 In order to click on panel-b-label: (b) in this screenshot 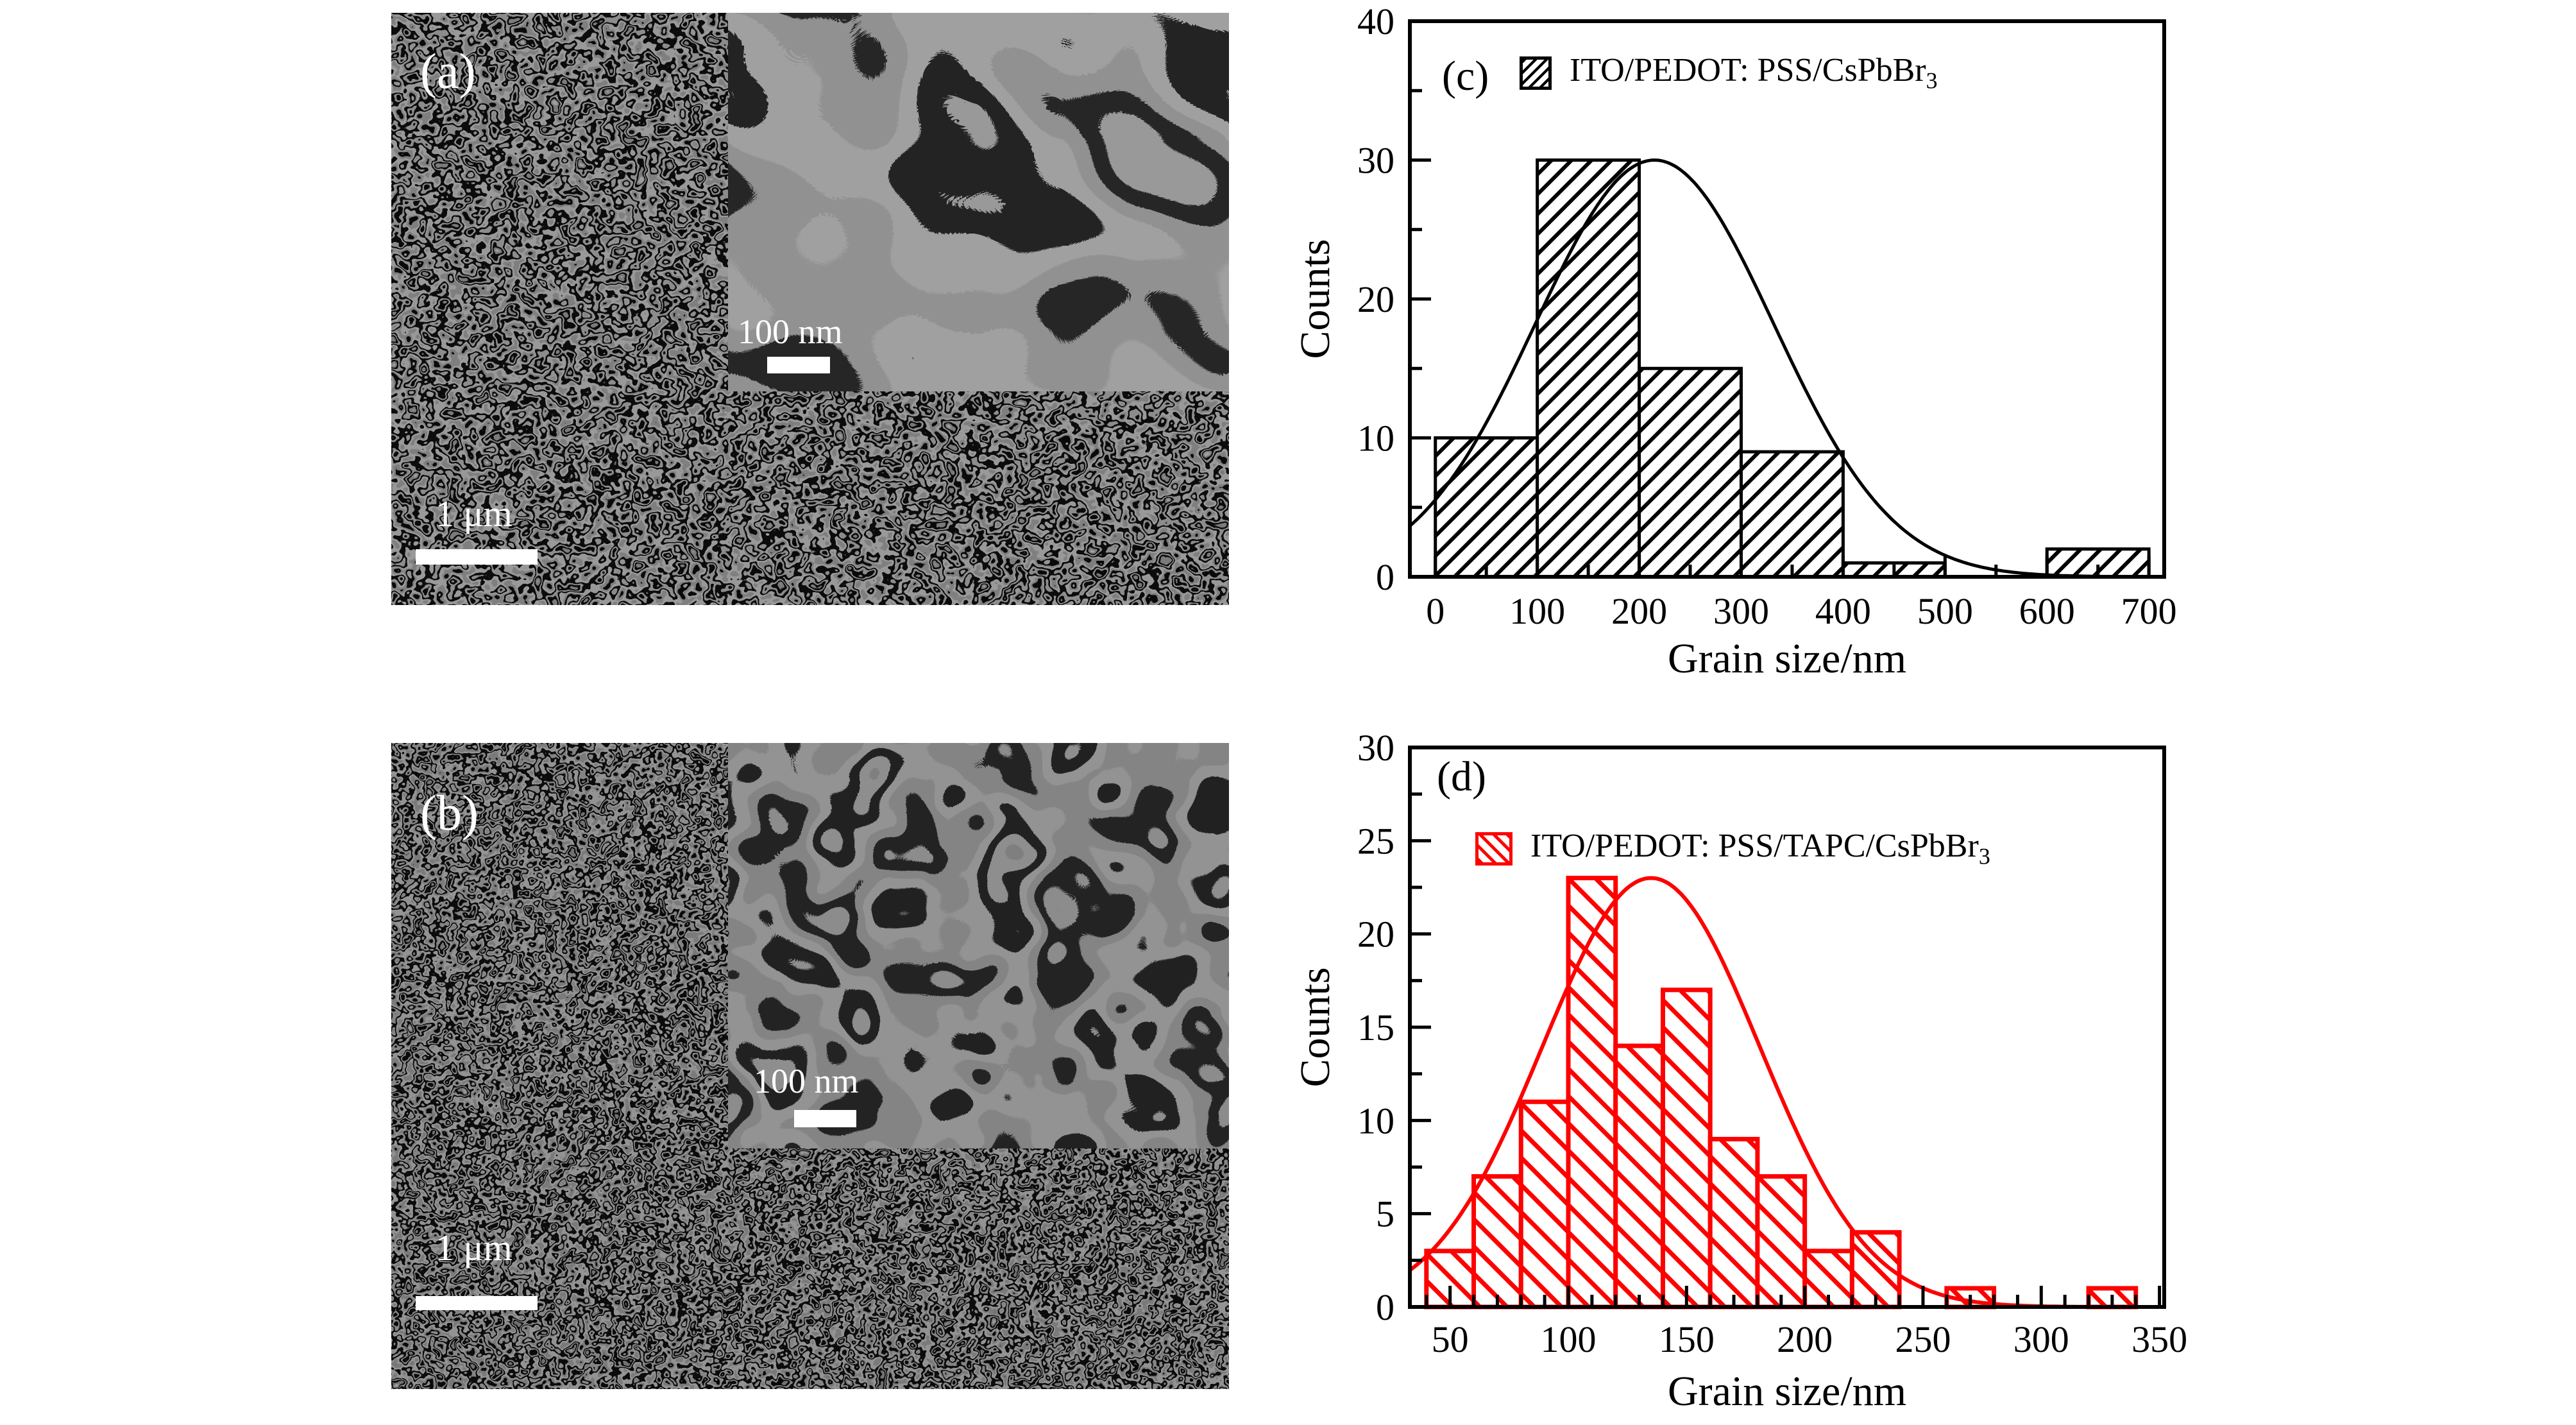, I will do `click(449, 812)`.